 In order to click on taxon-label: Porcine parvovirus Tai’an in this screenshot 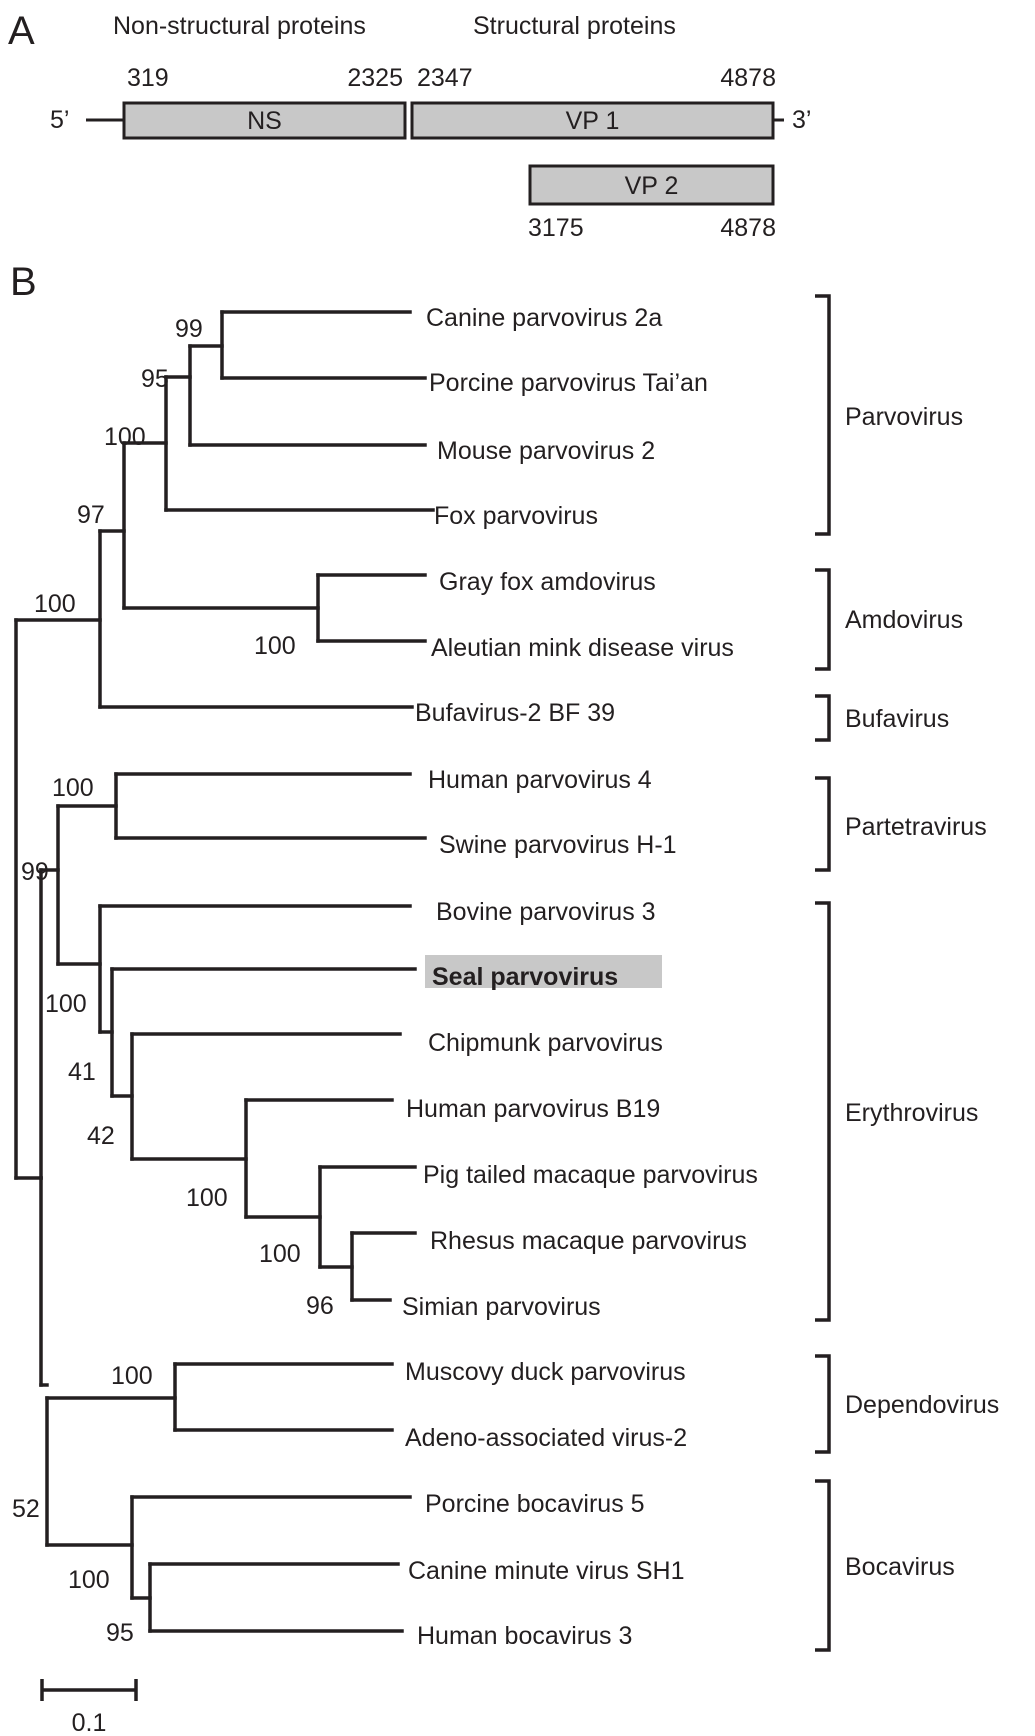, I will do `click(568, 383)`.